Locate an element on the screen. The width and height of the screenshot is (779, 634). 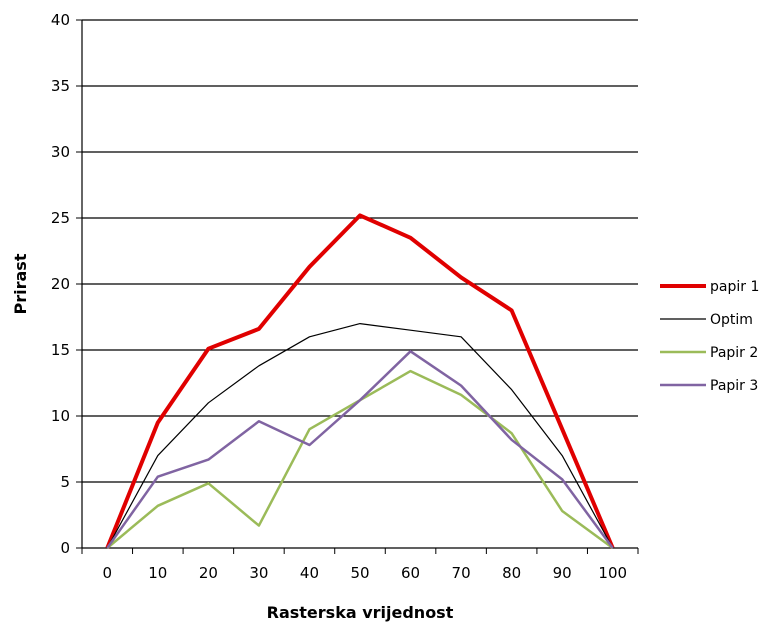
y-tick-label: 10 is located at coordinates (60, 416).